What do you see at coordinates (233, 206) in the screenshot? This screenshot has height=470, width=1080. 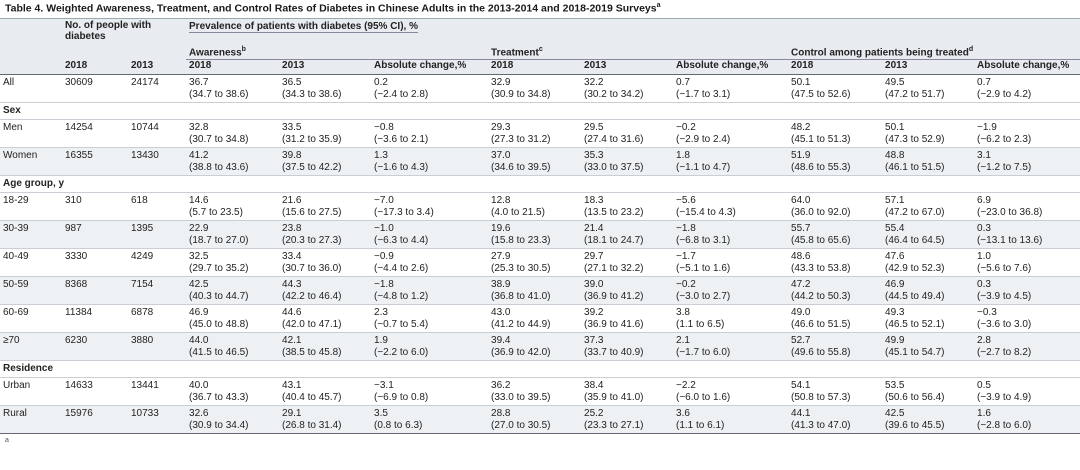 I see `rate-cell: 14.6 (5.7 to 23.5)` at bounding box center [233, 206].